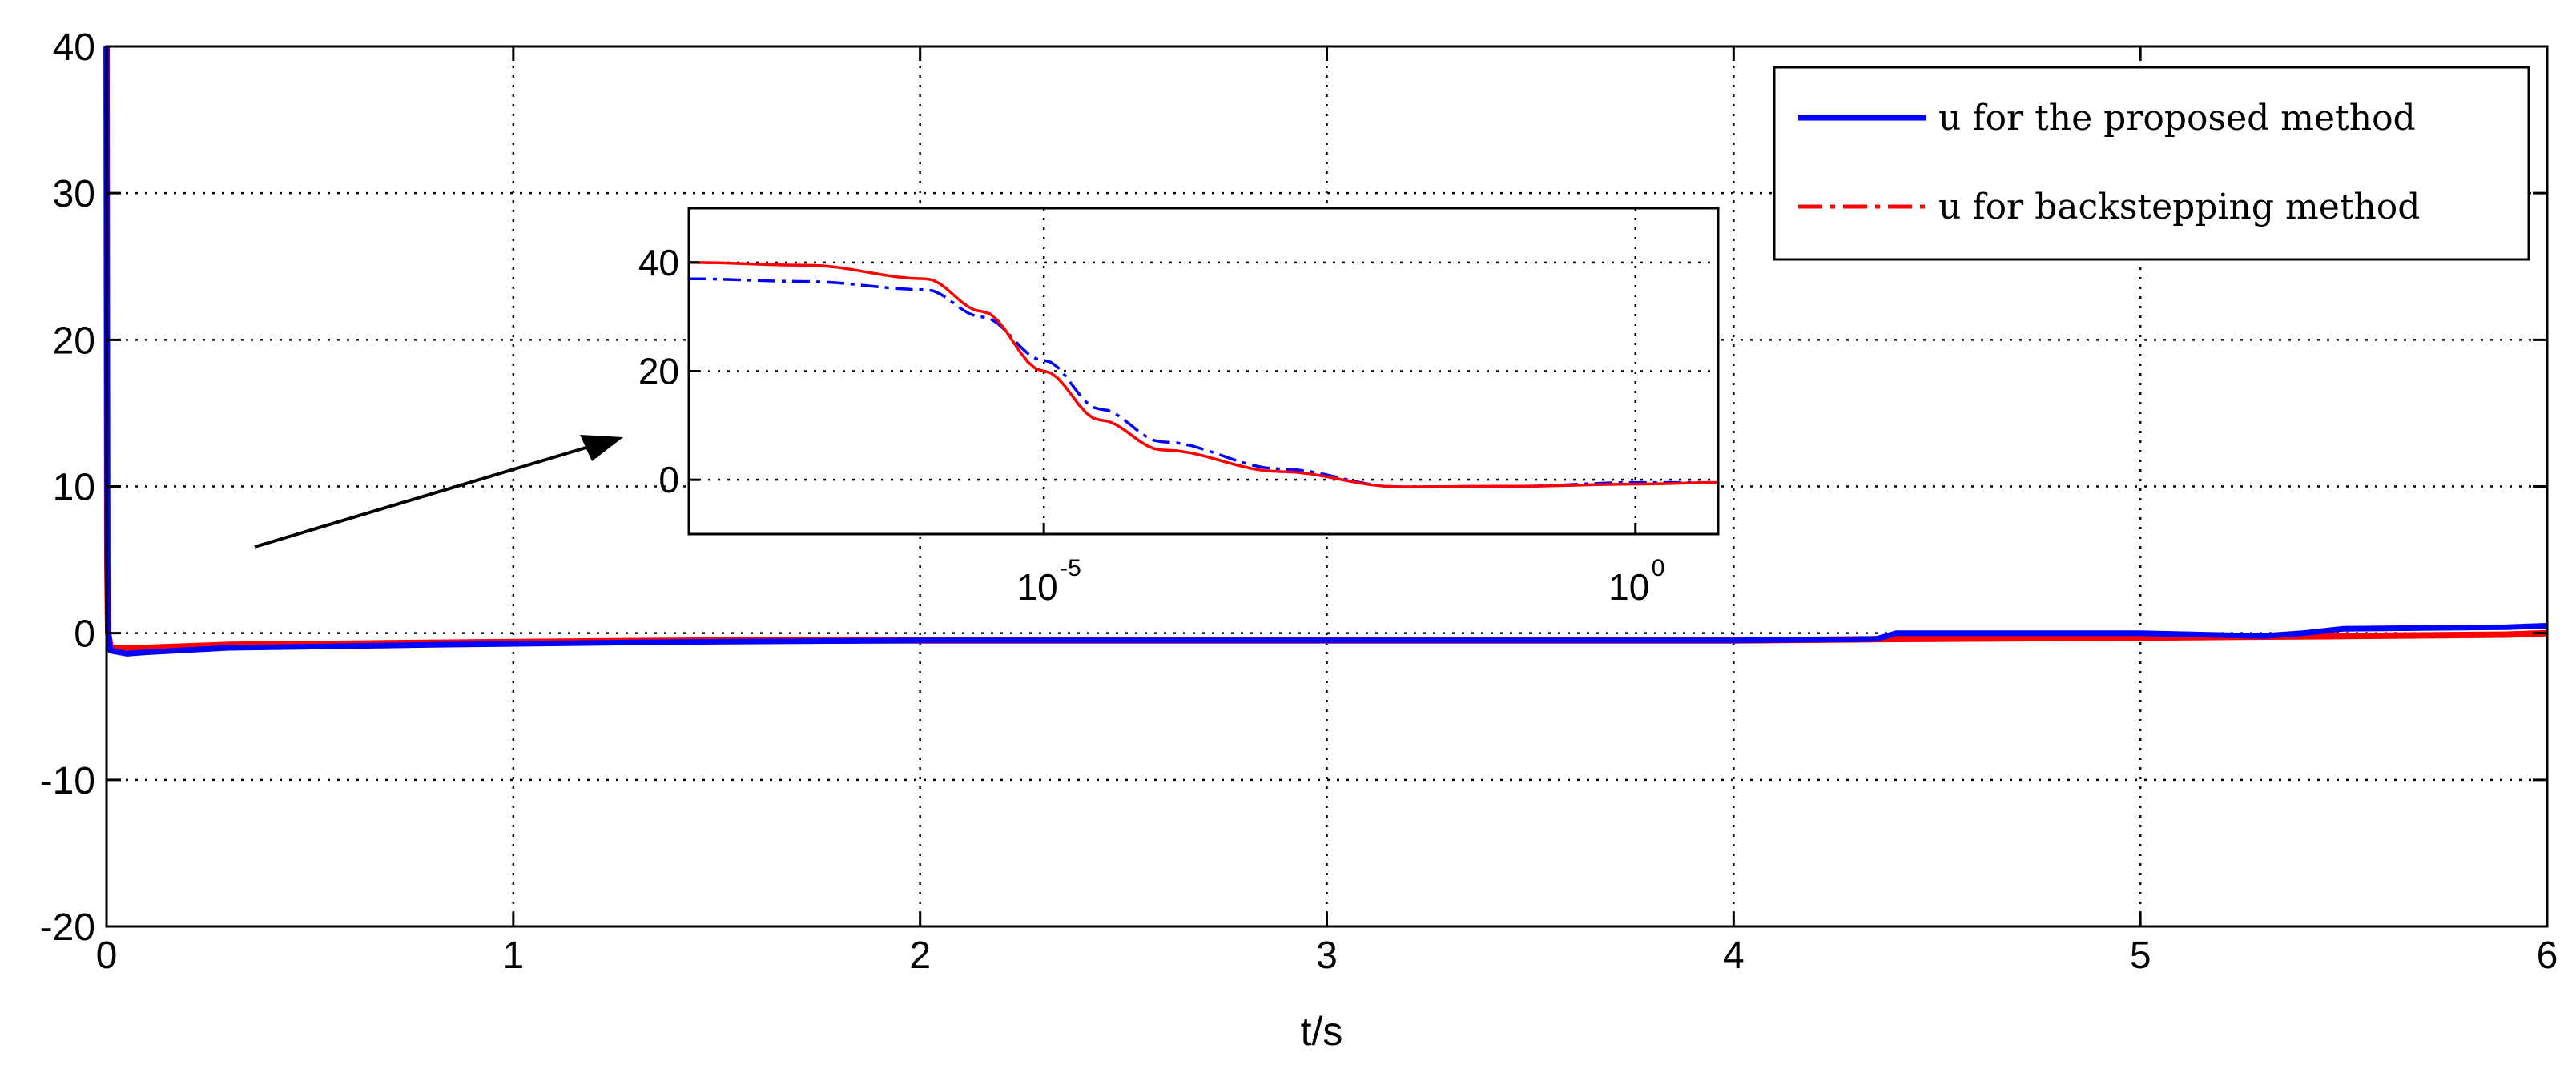 This screenshot has height=1069, width=2576. I want to click on main-x-tick-label: 0, so click(107, 956).